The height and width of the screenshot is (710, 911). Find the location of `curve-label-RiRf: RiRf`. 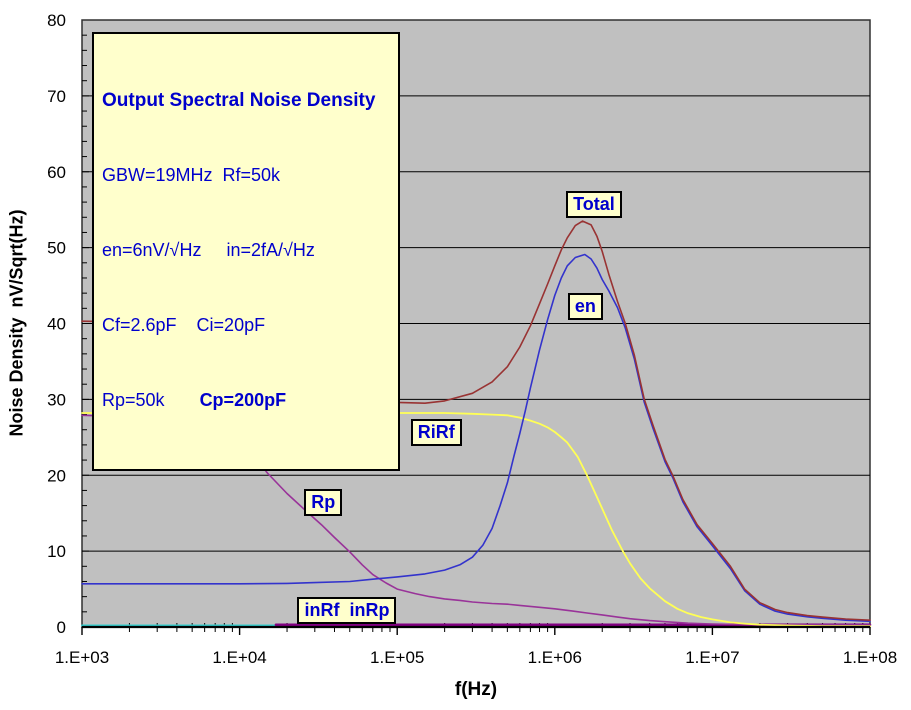

curve-label-RiRf: RiRf is located at coordinates (436, 433).